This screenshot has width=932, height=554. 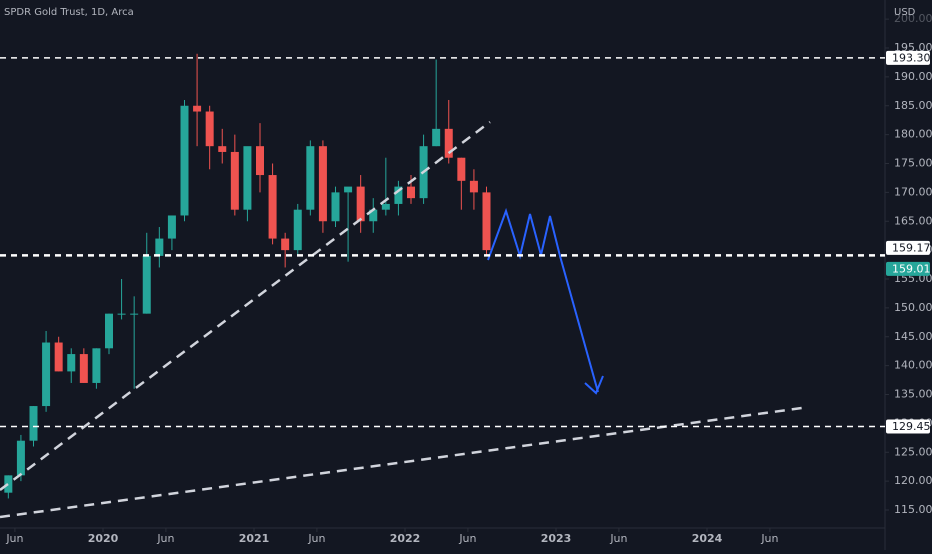 What do you see at coordinates (913, 394) in the screenshot?
I see `y-tick-label: 135.00` at bounding box center [913, 394].